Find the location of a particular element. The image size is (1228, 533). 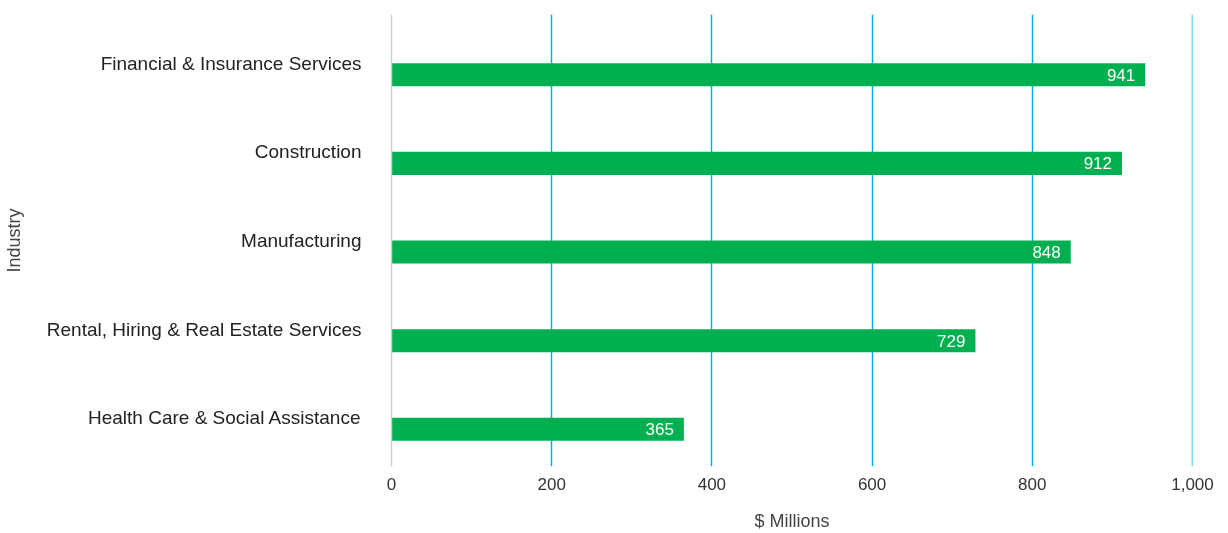

y-tick-label: Manufacturing is located at coordinates (301, 240).